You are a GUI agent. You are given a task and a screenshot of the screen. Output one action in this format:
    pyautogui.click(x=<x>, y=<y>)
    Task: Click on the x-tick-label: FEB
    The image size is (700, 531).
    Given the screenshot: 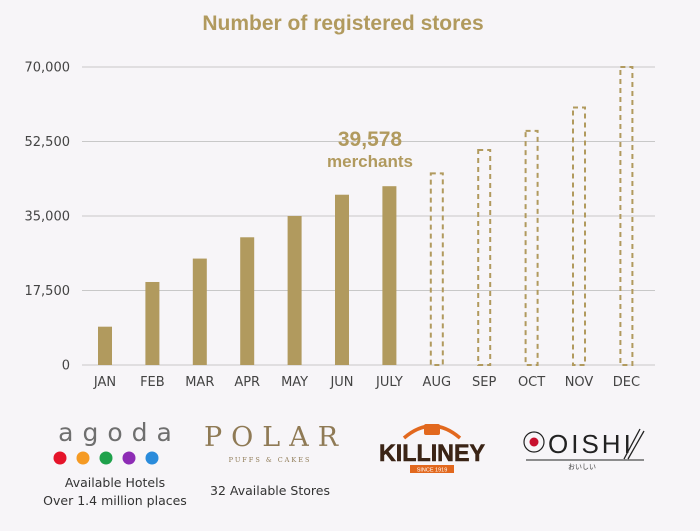 What is the action you would take?
    pyautogui.click(x=152, y=382)
    